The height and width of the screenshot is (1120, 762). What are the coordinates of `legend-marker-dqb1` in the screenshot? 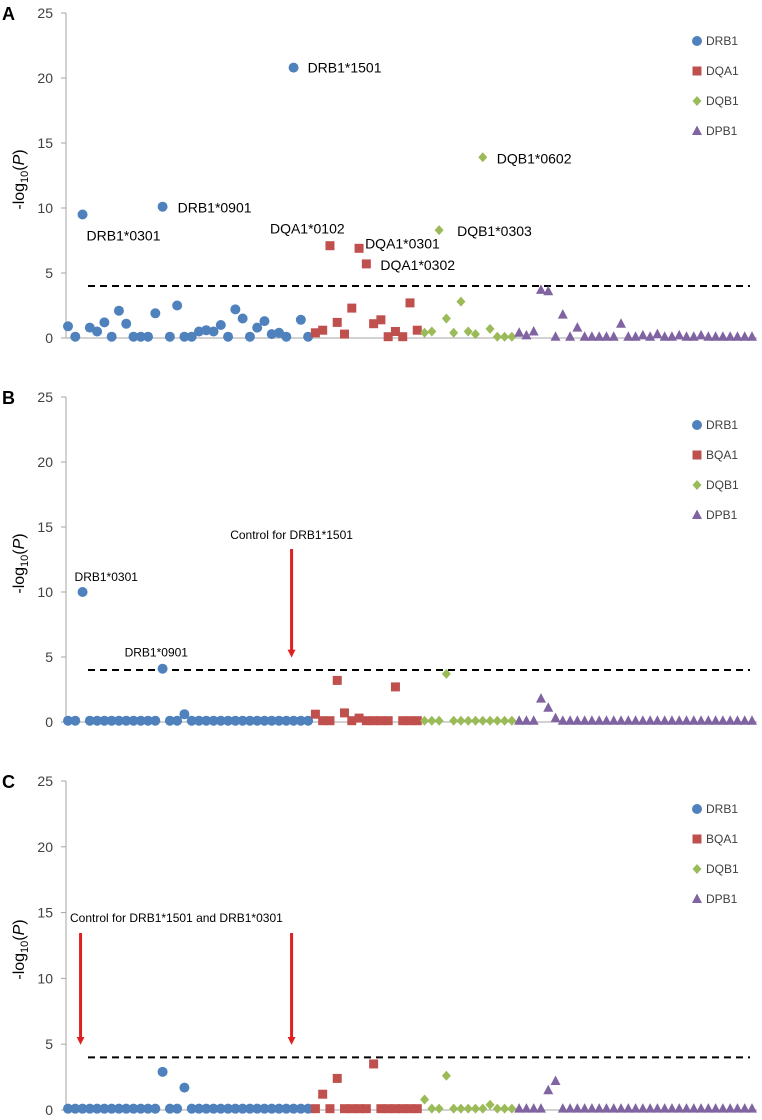 It's located at (697, 869).